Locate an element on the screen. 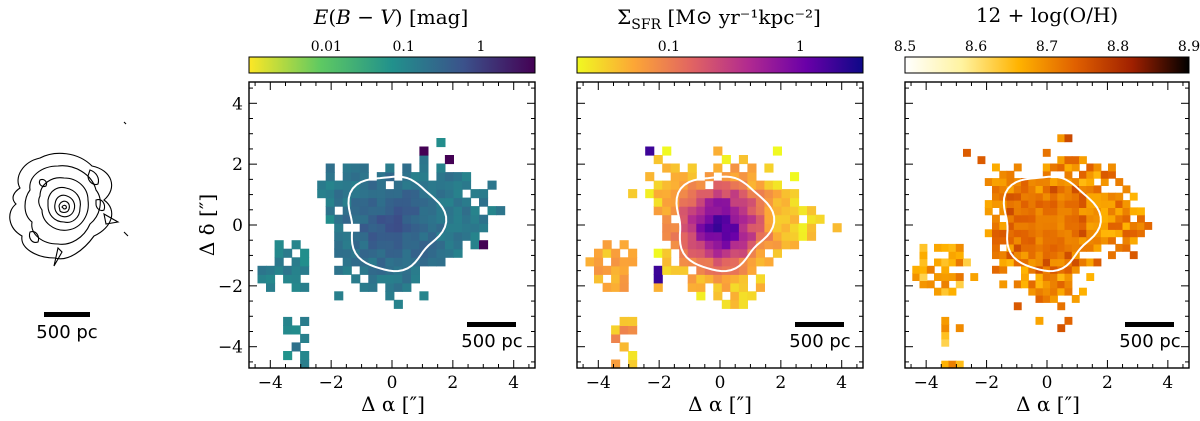  colorbar is located at coordinates (720, 65).